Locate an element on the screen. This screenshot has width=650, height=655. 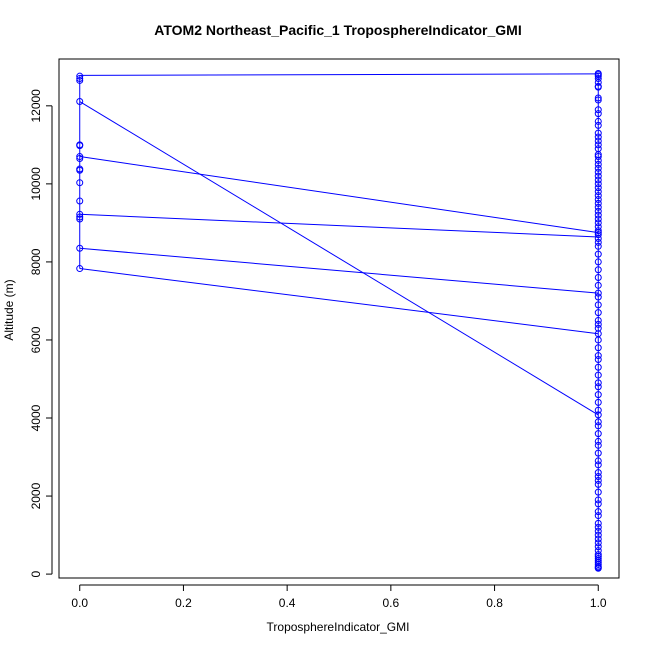
y-axis: 0 2000 4000 6000 8000 10000 12000 is located at coordinates (41, 333).